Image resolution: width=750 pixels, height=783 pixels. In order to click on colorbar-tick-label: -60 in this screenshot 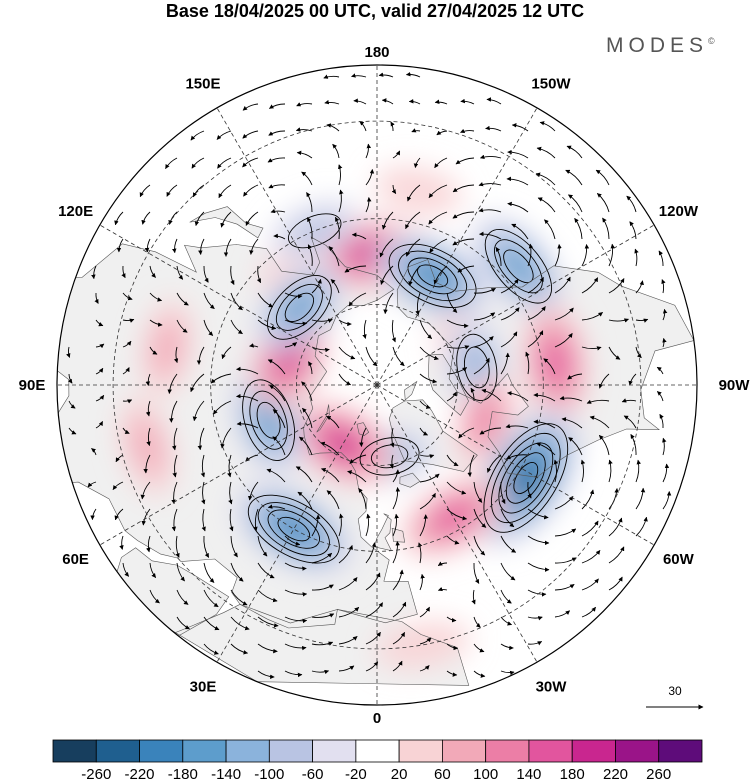, I will do `click(313, 774)`.